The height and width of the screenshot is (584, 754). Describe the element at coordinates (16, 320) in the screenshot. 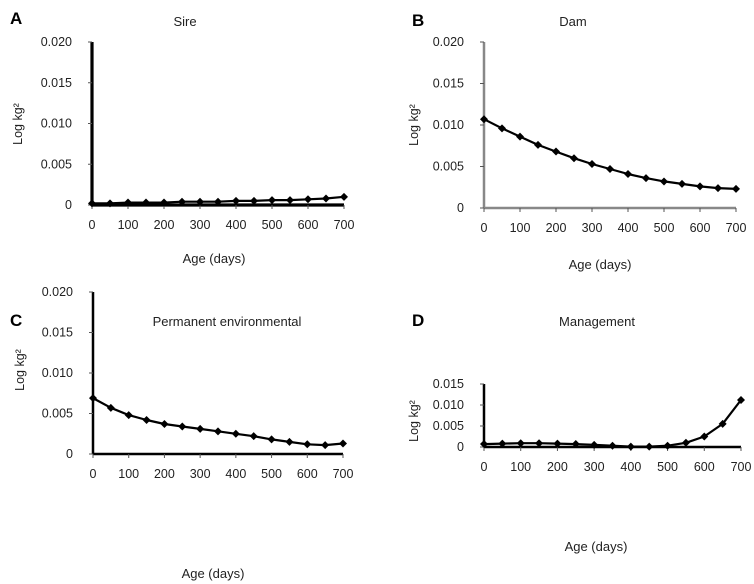

I see `panel-letter: C` at that location.